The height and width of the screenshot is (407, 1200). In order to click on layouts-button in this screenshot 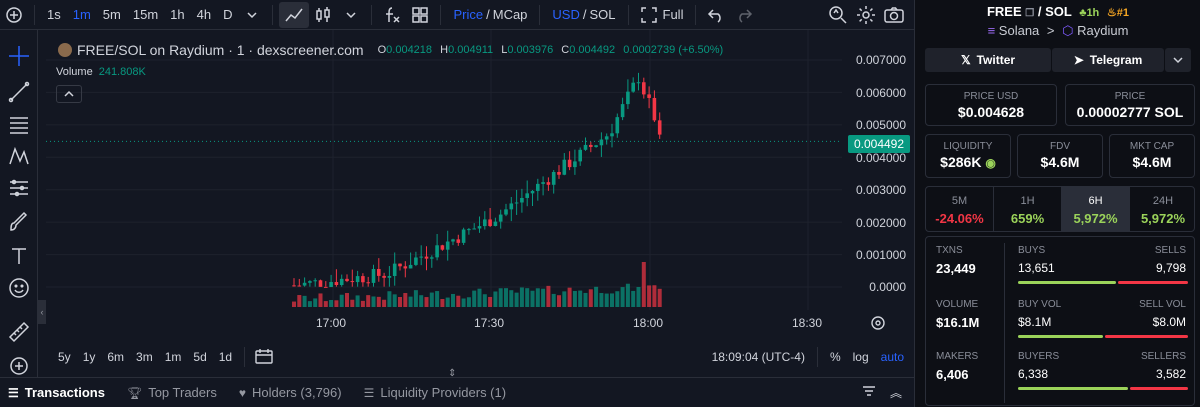, I will do `click(420, 15)`.